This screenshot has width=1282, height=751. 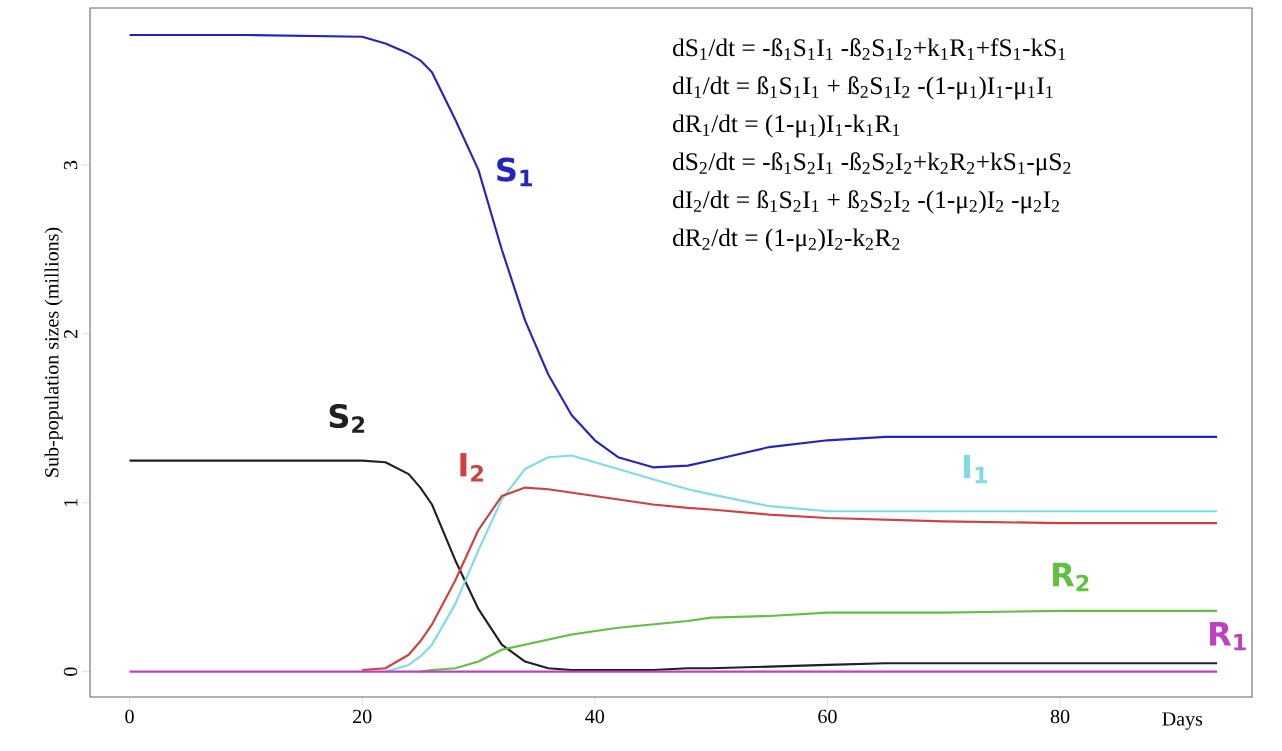 What do you see at coordinates (70, 165) in the screenshot?
I see `y-tick-label: 3` at bounding box center [70, 165].